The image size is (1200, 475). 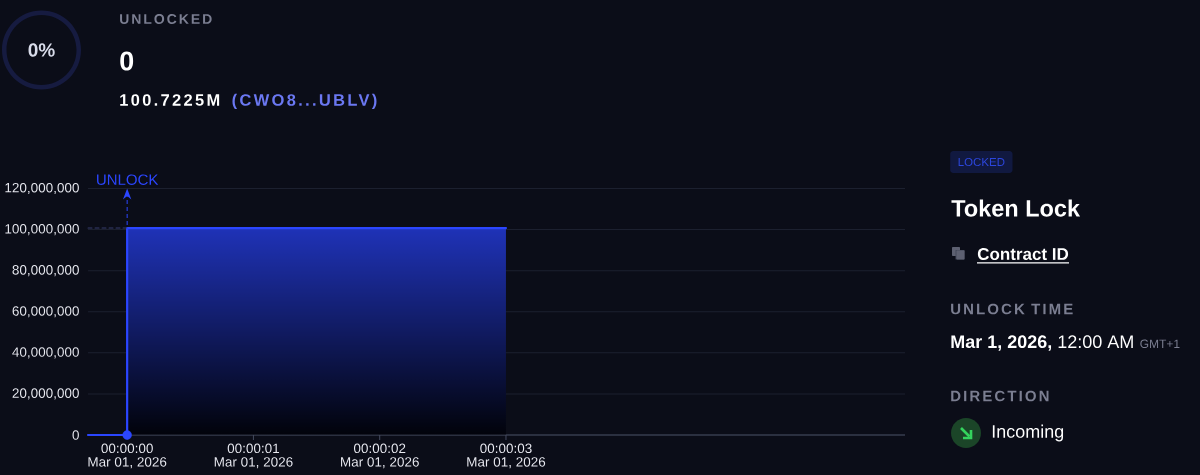 What do you see at coordinates (1160, 343) in the screenshot?
I see `text: GMT+1` at bounding box center [1160, 343].